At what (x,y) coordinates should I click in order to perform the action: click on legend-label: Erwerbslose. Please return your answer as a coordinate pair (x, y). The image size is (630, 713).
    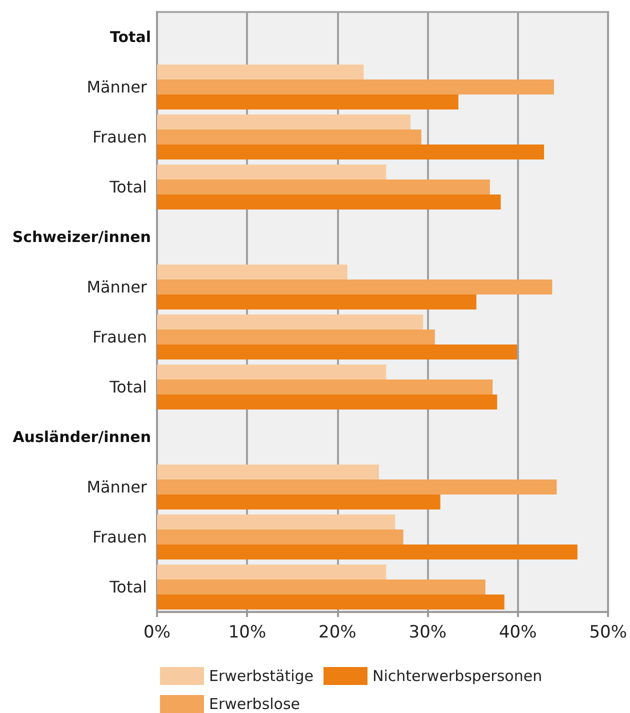
    Looking at the image, I should click on (254, 704).